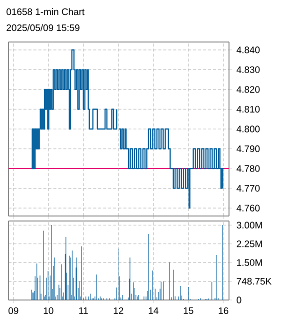 The image size is (285, 318). Describe the element at coordinates (223, 310) in the screenshot. I see `x-tick-label: 16` at that location.